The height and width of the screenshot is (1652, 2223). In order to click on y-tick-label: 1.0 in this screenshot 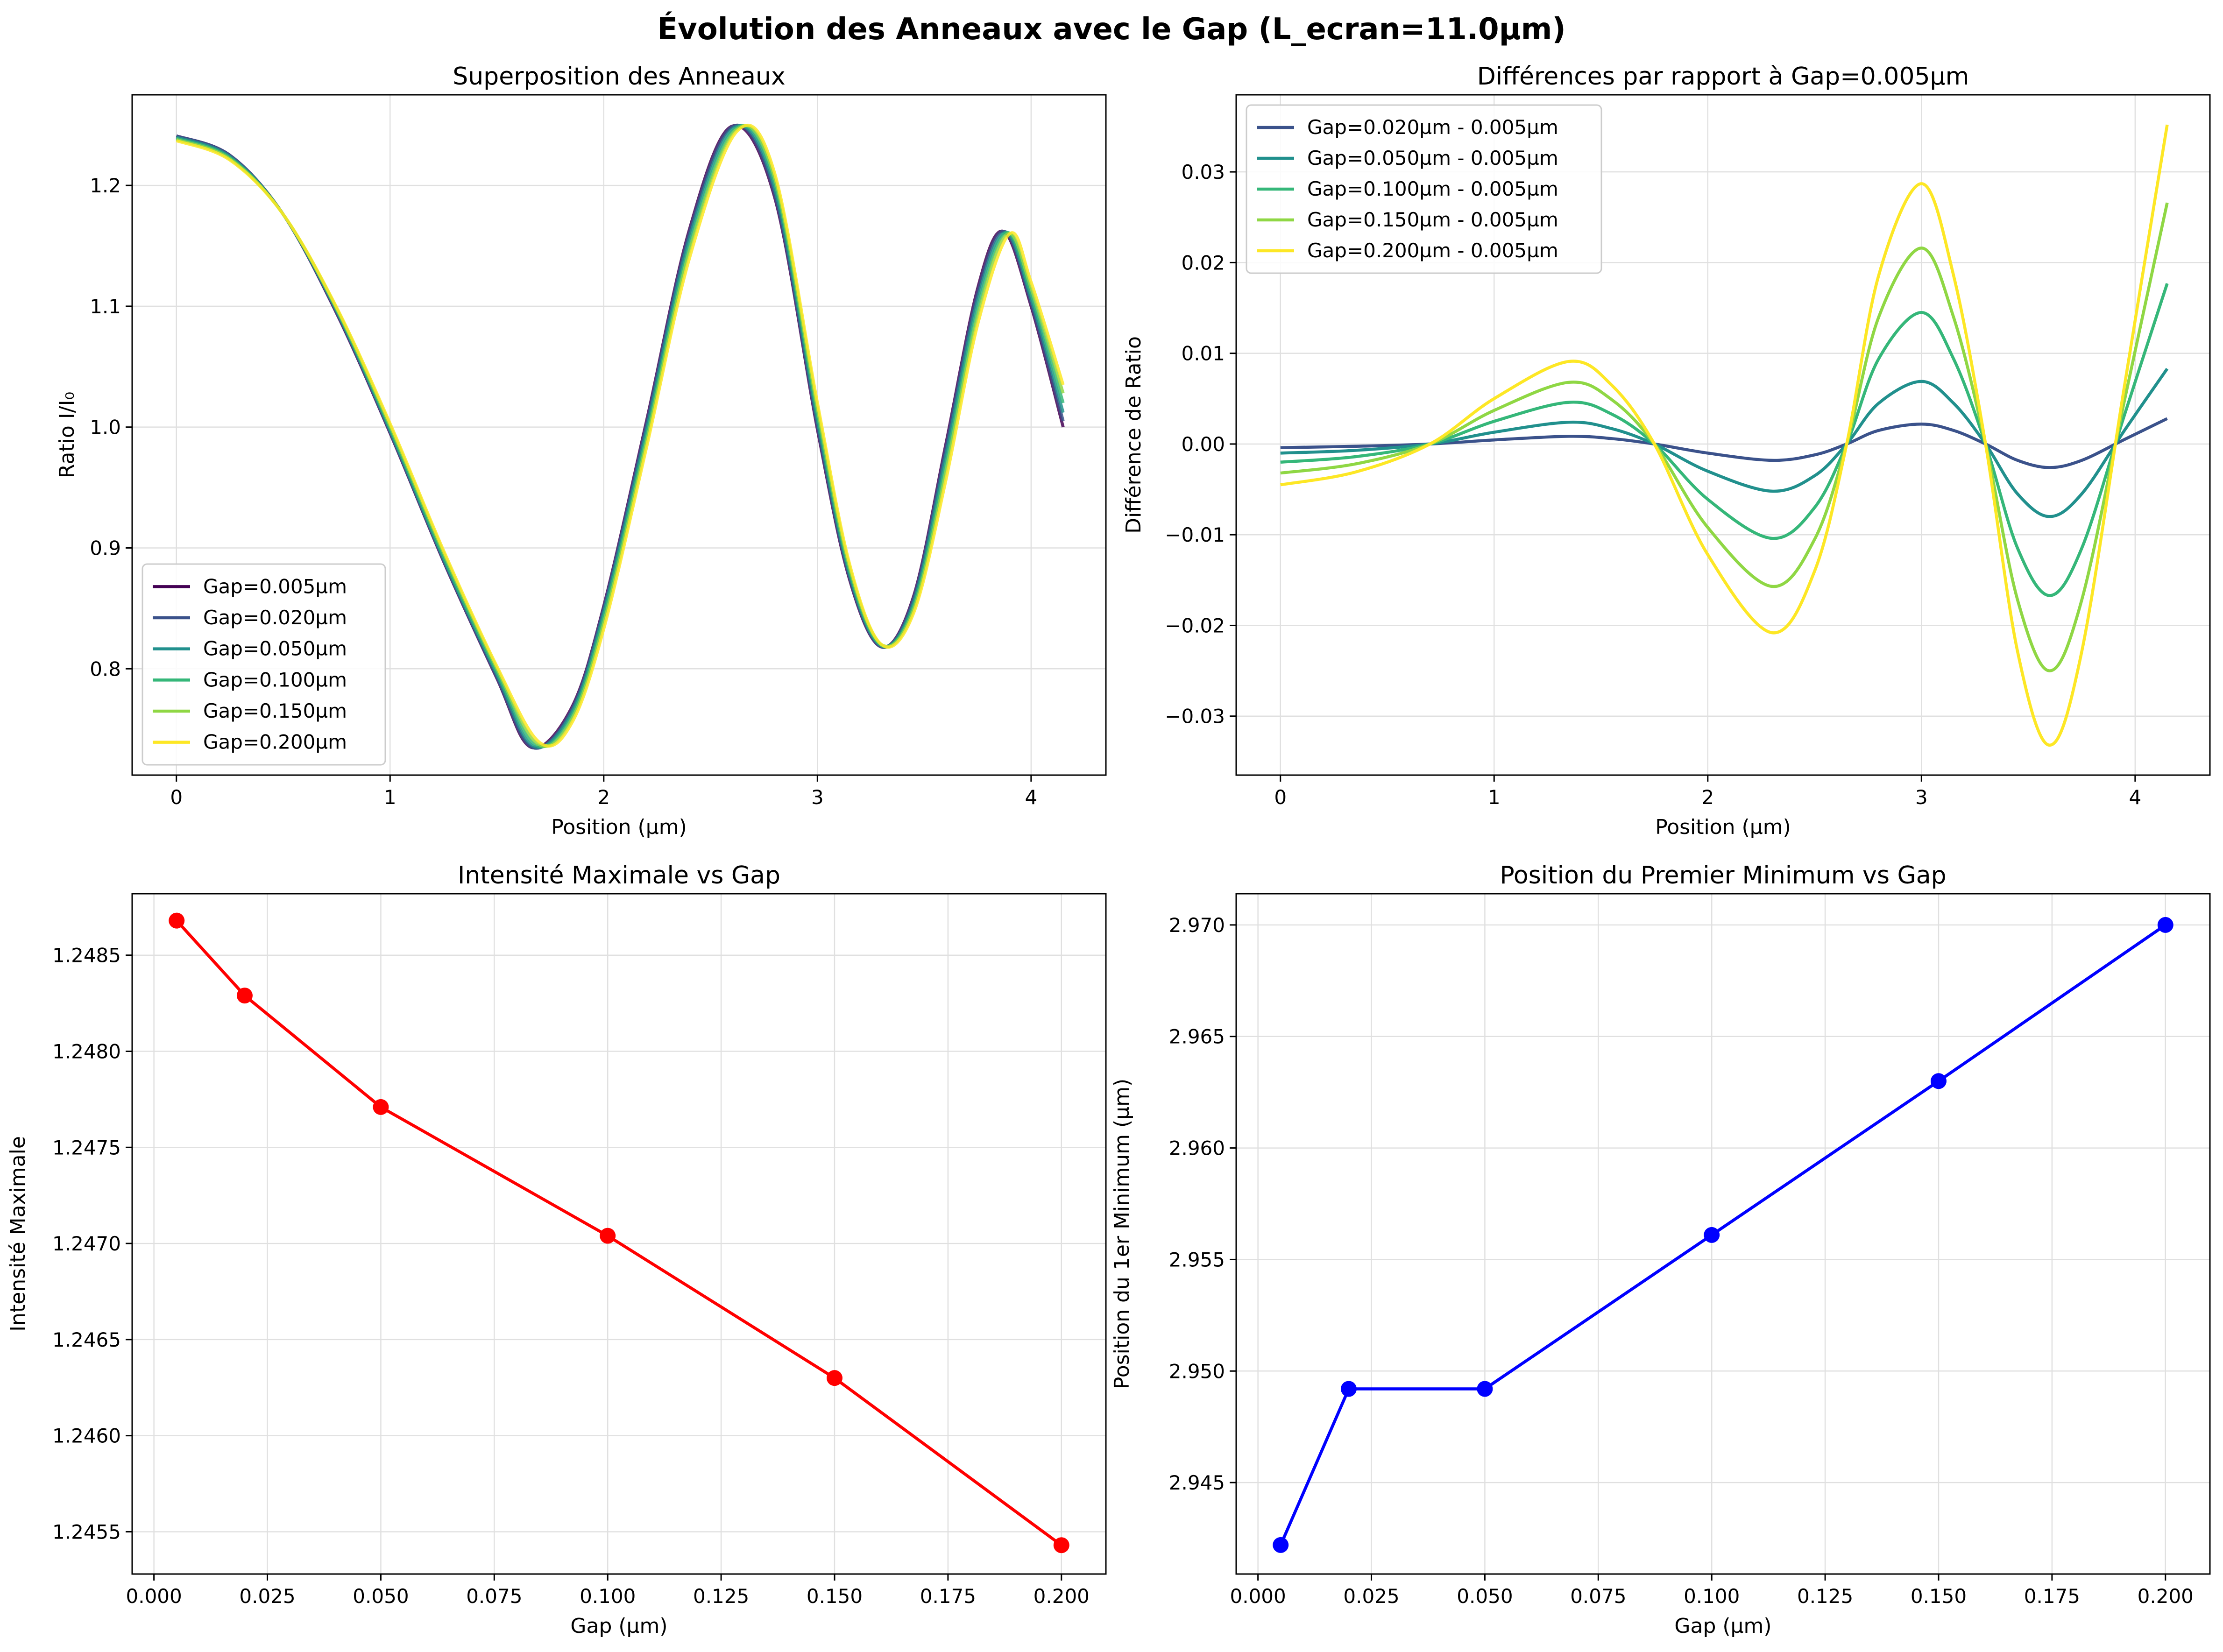, I will do `click(105, 427)`.